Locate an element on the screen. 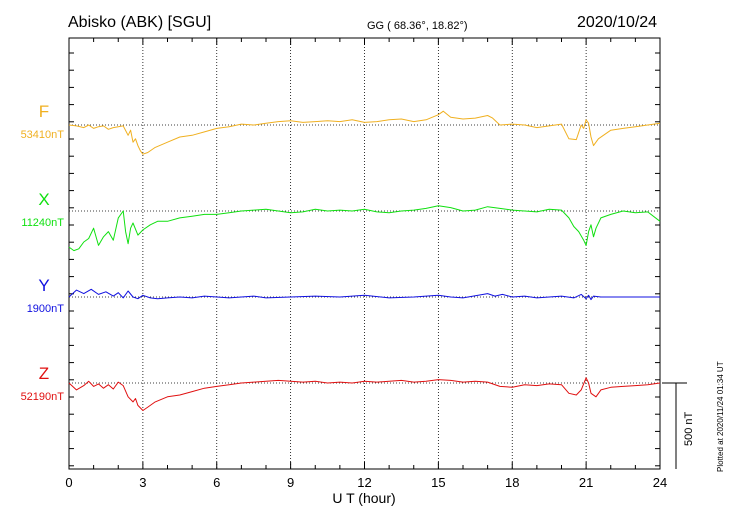  component-labels: F 53410nT X 11240nT Y 1900nT Z 52190nT is located at coordinates (43, 252).